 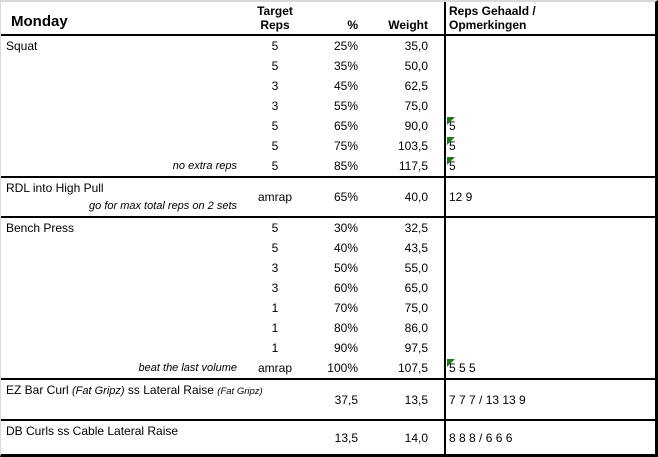 I want to click on notes-column-divider, so click(x=445, y=228).